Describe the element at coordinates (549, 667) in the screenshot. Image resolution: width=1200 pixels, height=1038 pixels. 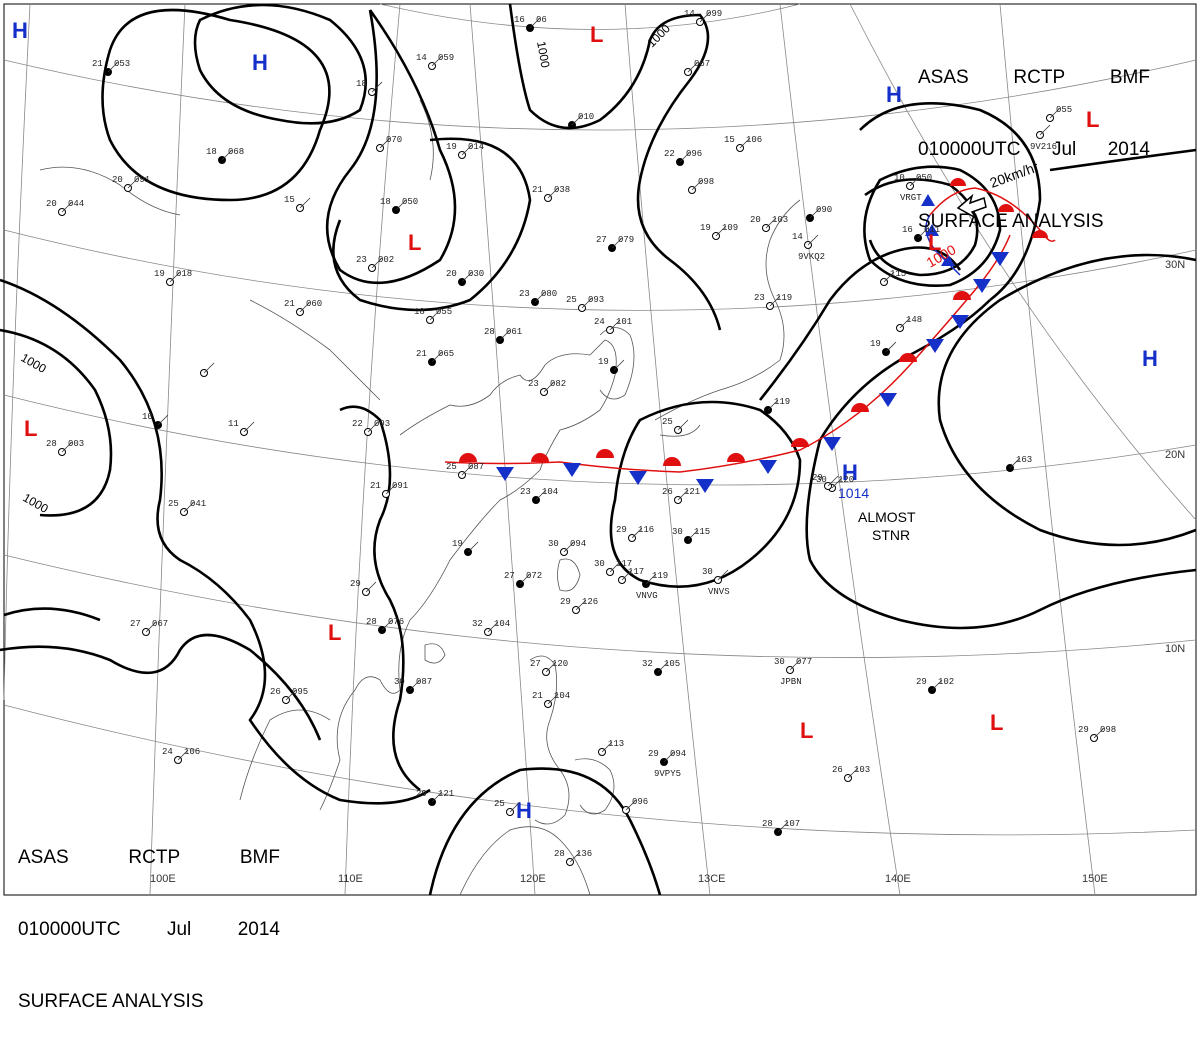
I see `station-plot: 27 120` at that location.